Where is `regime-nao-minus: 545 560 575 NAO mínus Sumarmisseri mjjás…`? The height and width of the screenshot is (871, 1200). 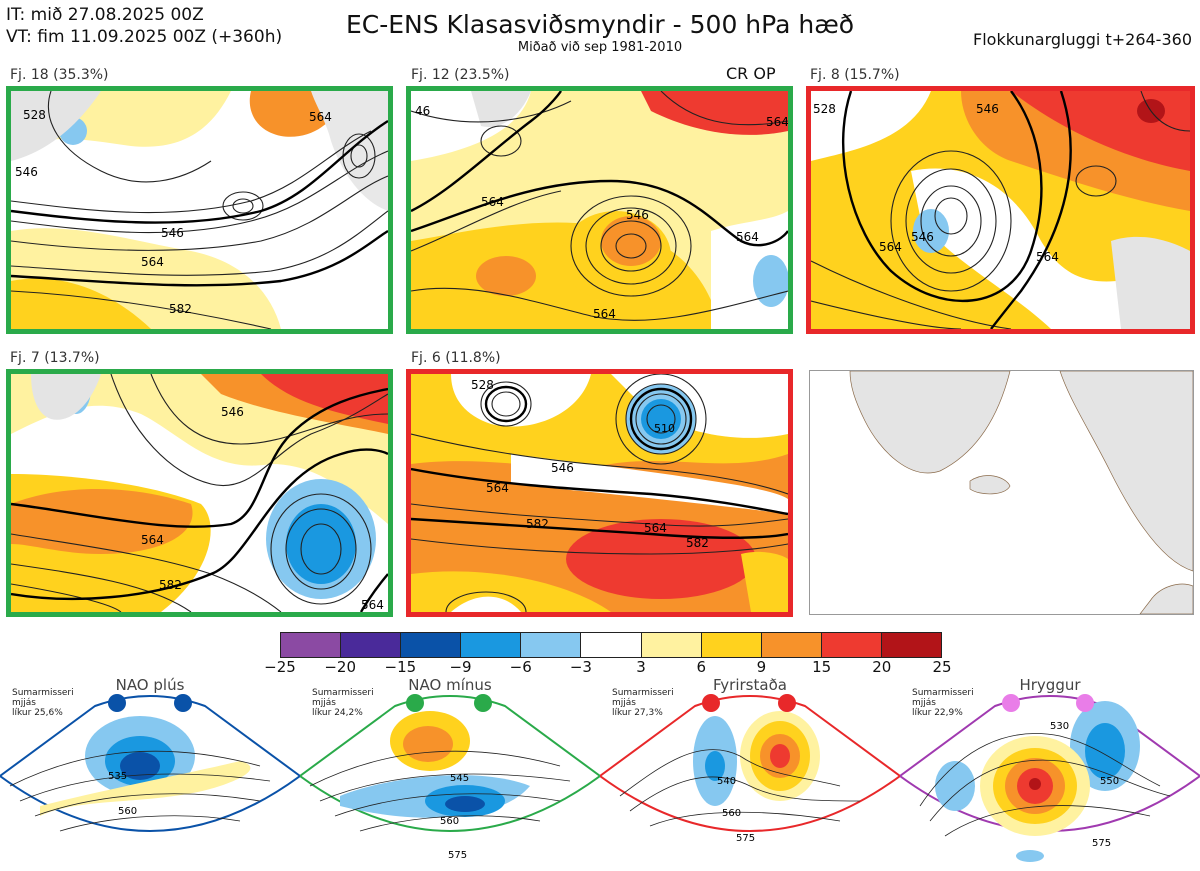
regime-nao-minus: 545 560 575 NAO mínus Sumarmisseri mjjás… is located at coordinates (450, 773).